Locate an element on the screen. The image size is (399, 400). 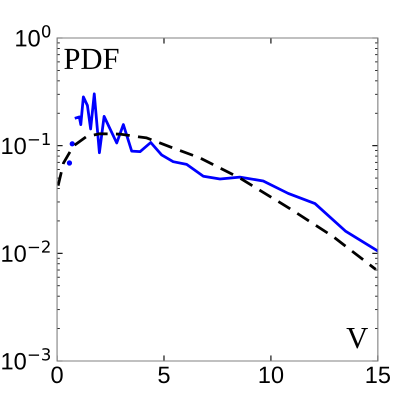
x-axis-title: V is located at coordinates (357, 338).